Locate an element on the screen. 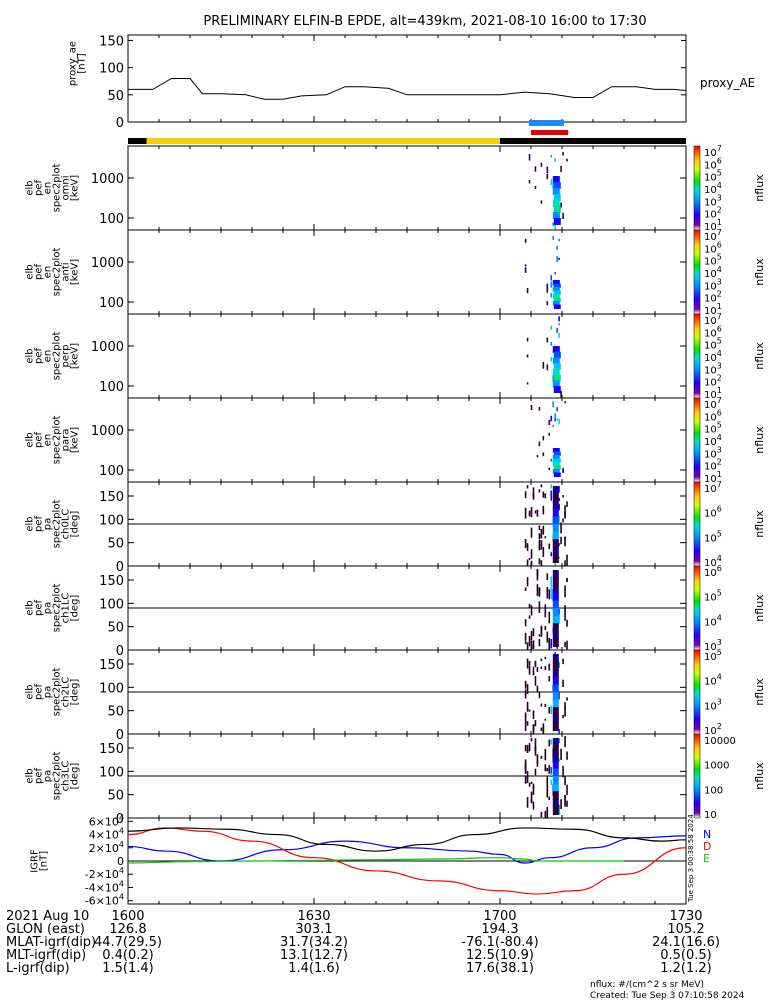 Image resolution: width=775 pixels, height=1000 pixels. ylabel-line: anti is located at coordinates (66, 271).